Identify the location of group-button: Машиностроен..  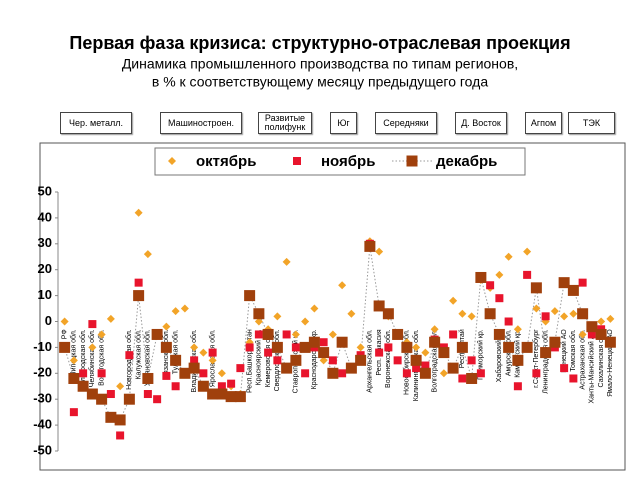
(201, 123).